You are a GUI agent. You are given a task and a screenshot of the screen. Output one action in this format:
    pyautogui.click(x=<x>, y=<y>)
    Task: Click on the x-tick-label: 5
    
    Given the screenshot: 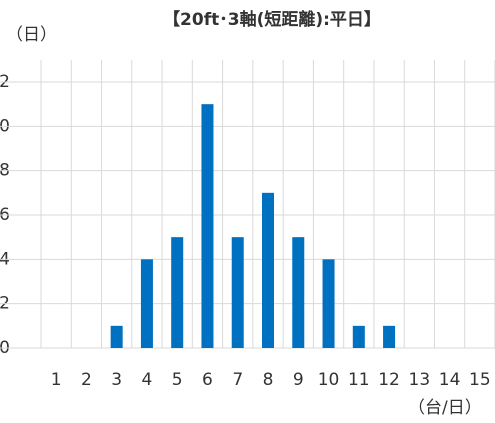 What is the action you would take?
    pyautogui.click(x=177, y=380)
    